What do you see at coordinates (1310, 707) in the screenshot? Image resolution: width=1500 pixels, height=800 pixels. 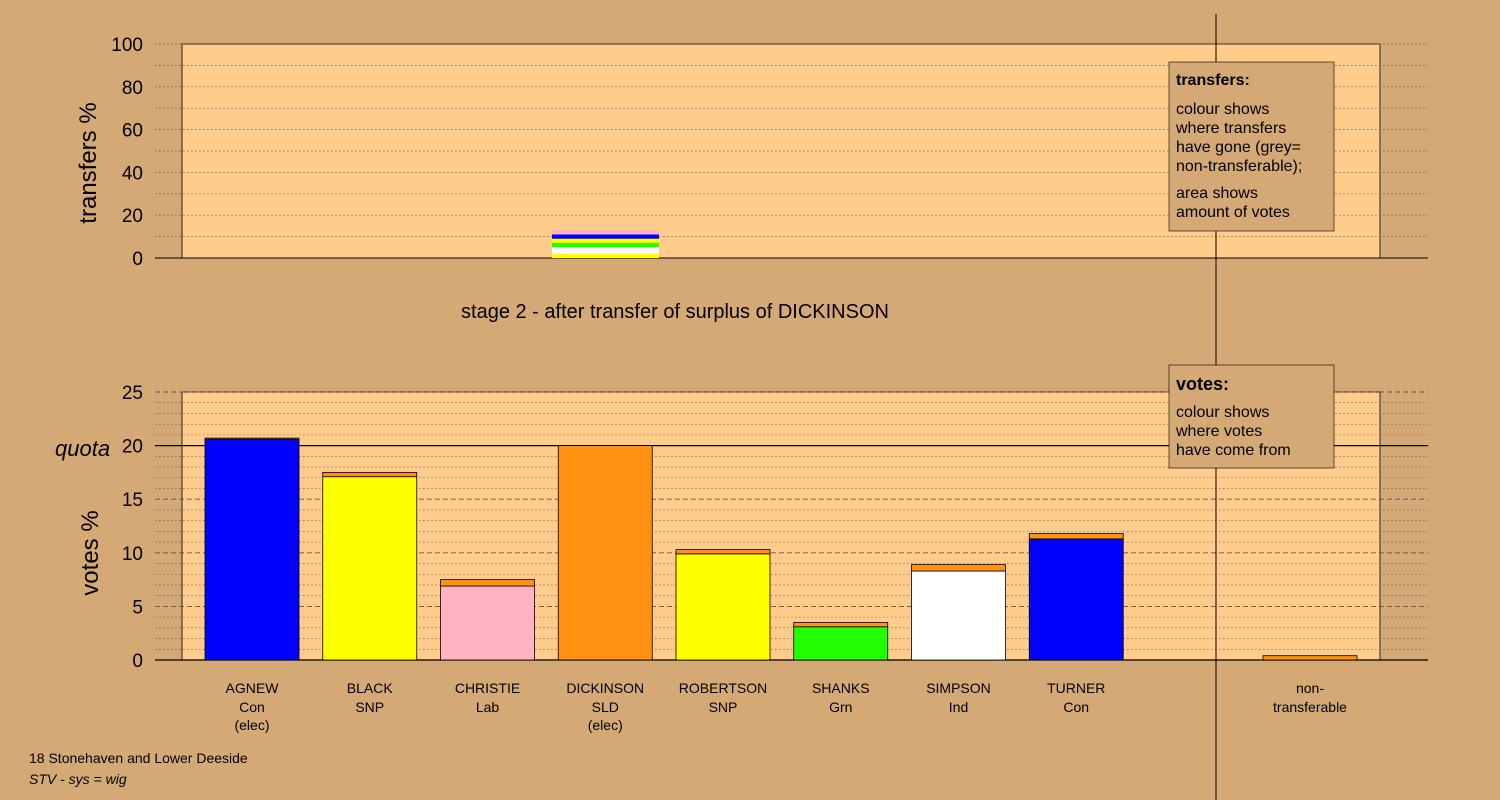 I see `nontransferable-label: transferable` at bounding box center [1310, 707].